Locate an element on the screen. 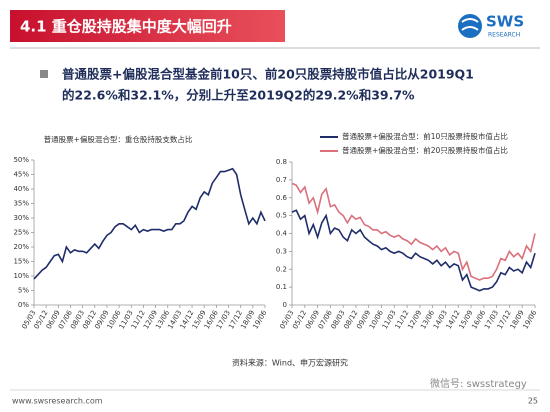  source-note: 资料来源：Wind、申万宏源研究 is located at coordinates (290, 363).